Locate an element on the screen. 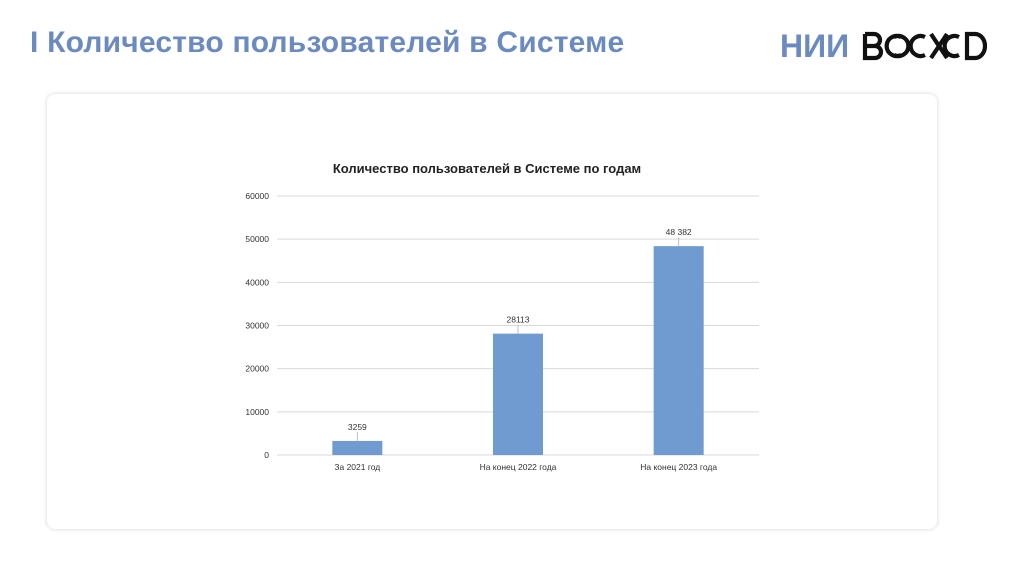 This screenshot has height=574, width=1024. data-label: 28113 is located at coordinates (517, 320).